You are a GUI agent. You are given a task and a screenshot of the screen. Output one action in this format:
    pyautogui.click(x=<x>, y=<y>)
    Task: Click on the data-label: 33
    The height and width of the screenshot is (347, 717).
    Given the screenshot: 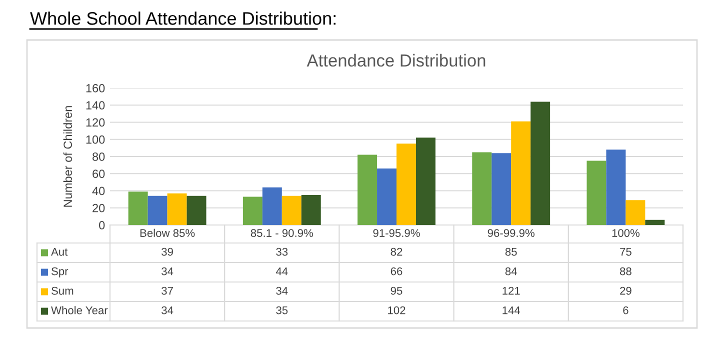 What is the action you would take?
    pyautogui.click(x=282, y=252)
    